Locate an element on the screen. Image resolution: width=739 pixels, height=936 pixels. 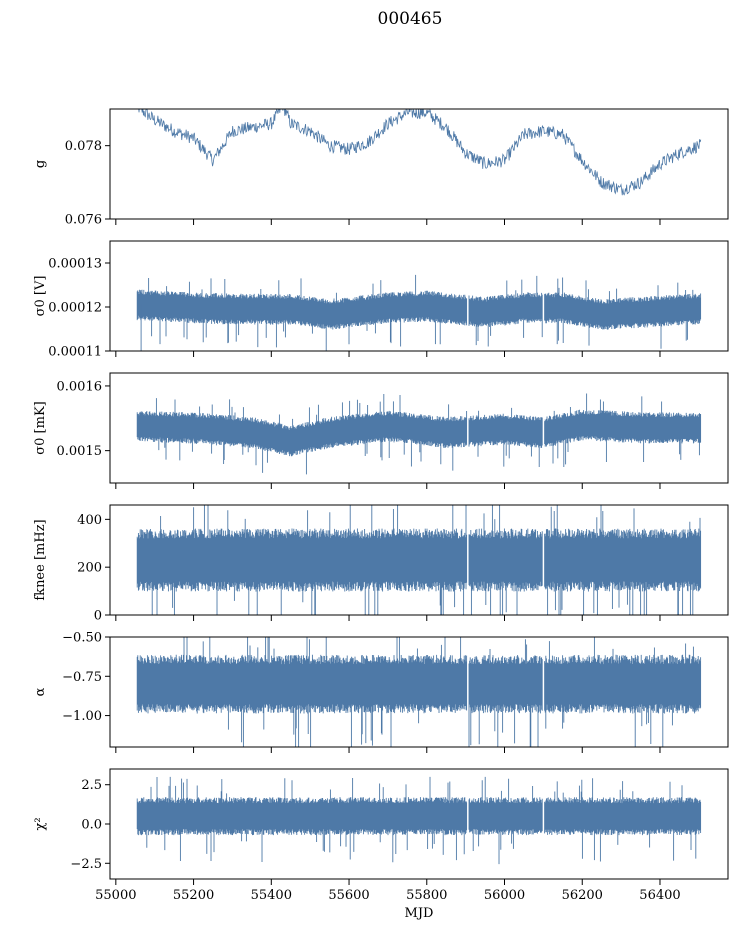
panel-g: 0.076 0.078 g is located at coordinates (381, 168).